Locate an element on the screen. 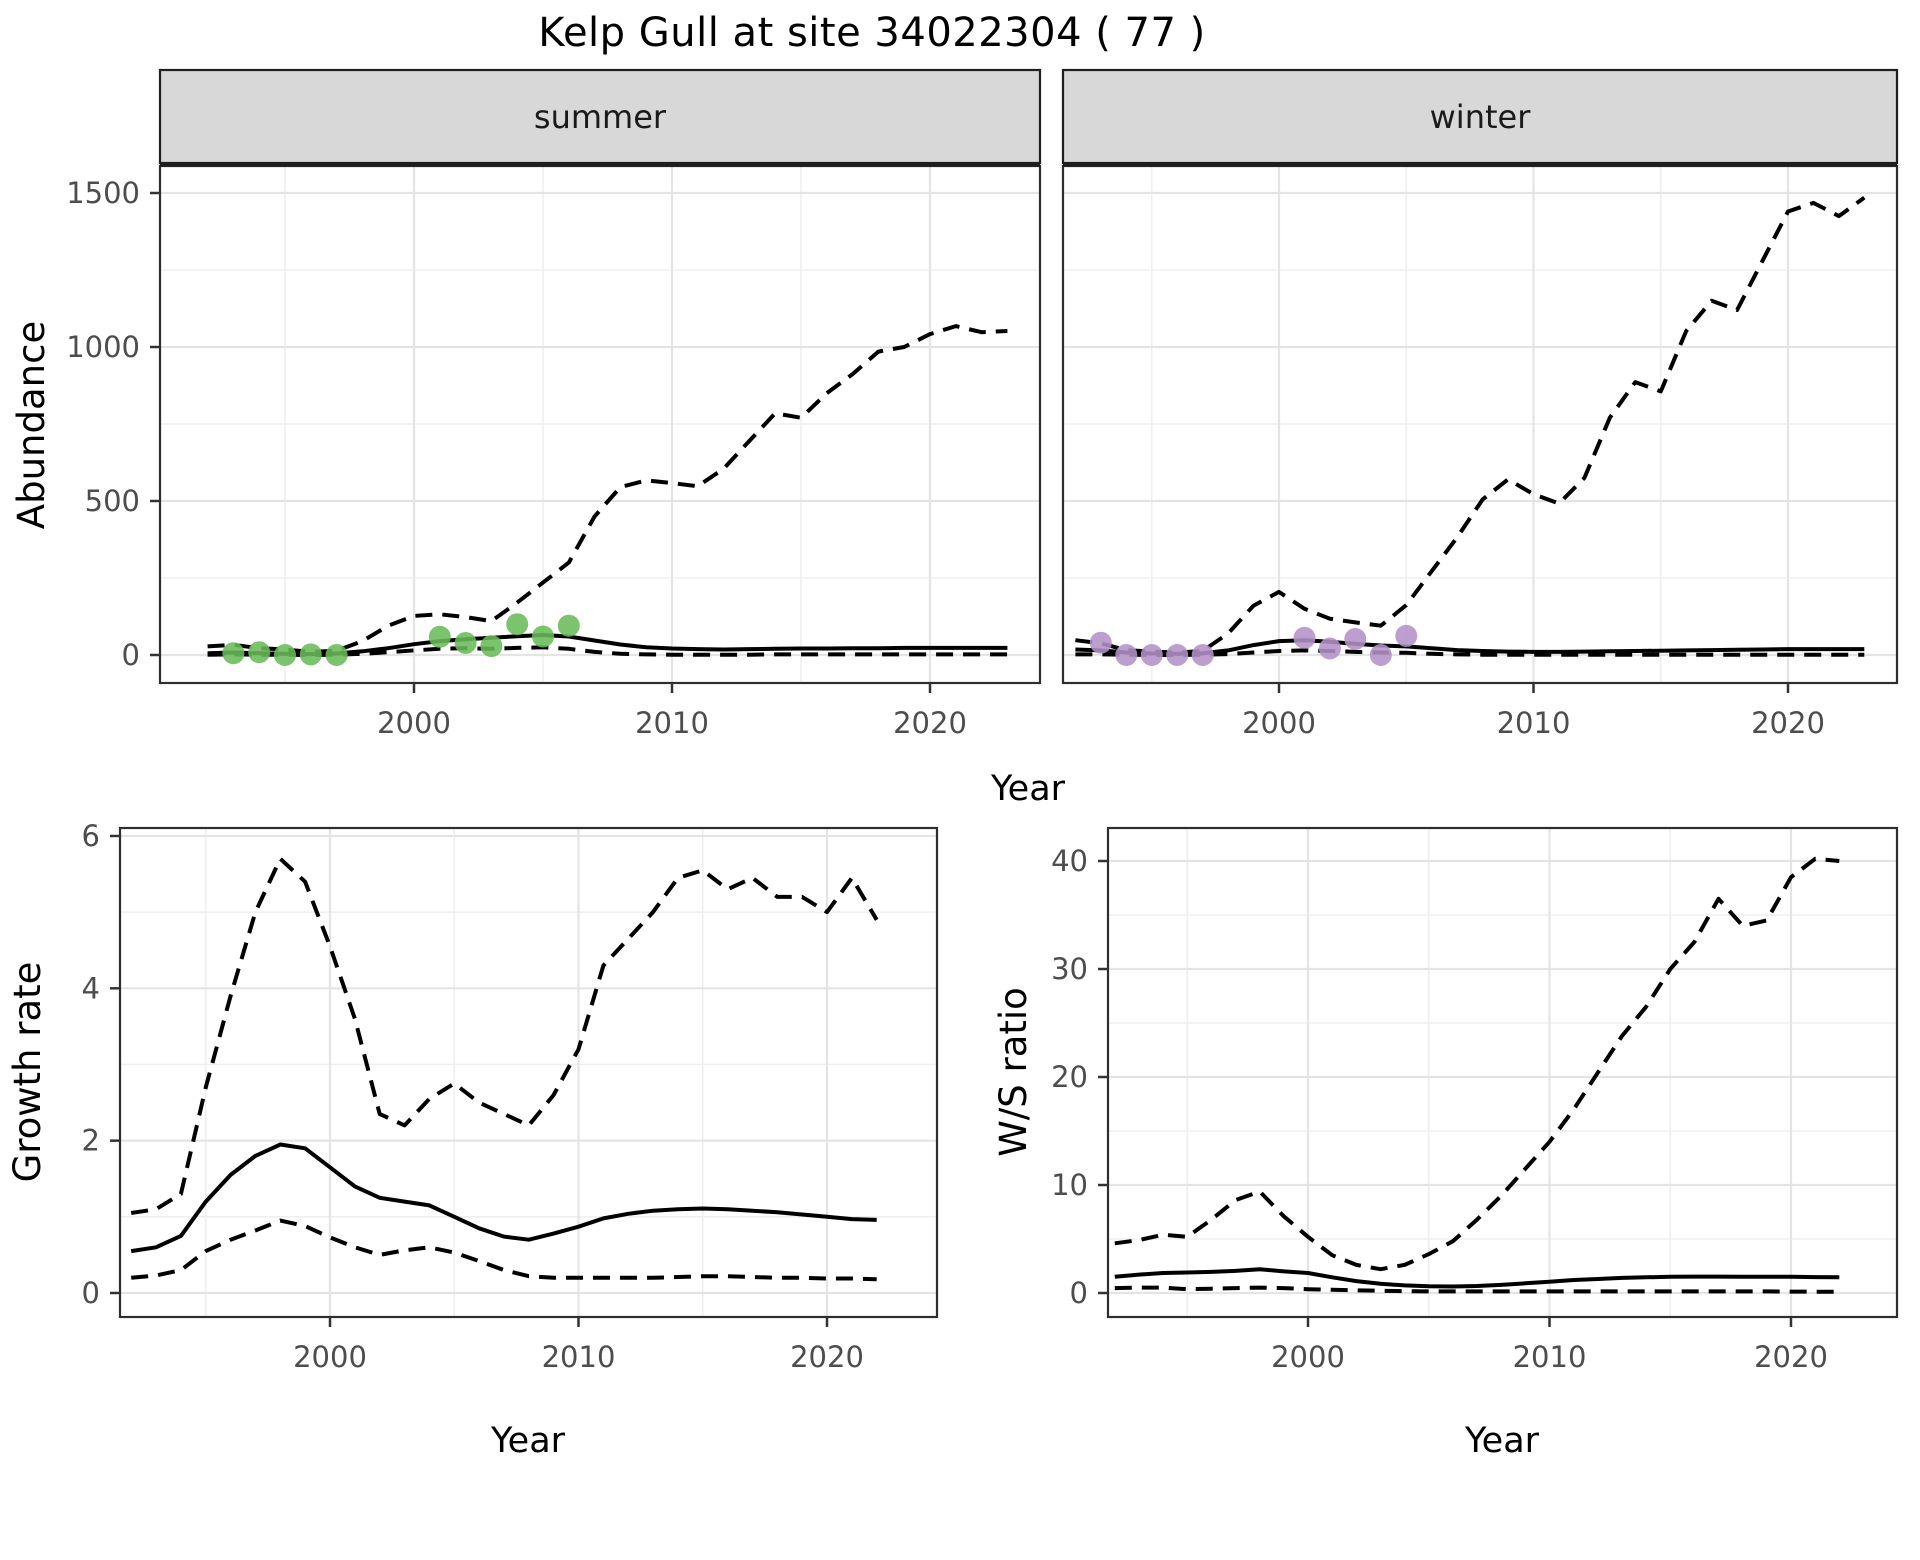 This screenshot has width=1920, height=1560. facet-strip-winter is located at coordinates (1480, 116).